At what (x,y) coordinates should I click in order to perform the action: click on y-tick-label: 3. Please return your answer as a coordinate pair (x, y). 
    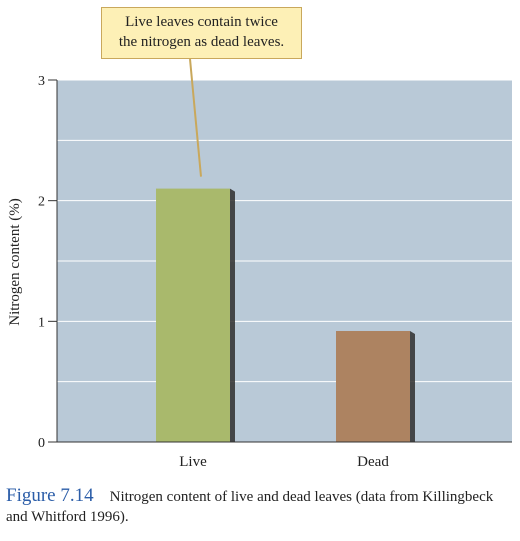
    Looking at the image, I should click on (41, 81).